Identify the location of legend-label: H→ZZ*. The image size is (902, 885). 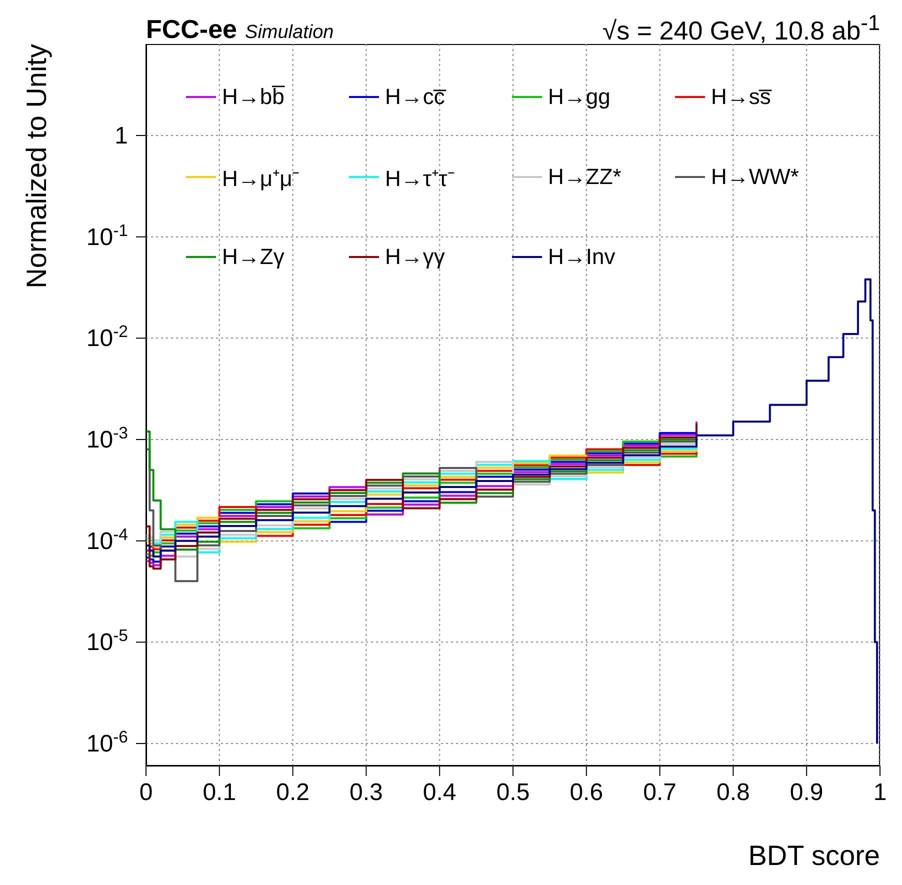
(585, 177).